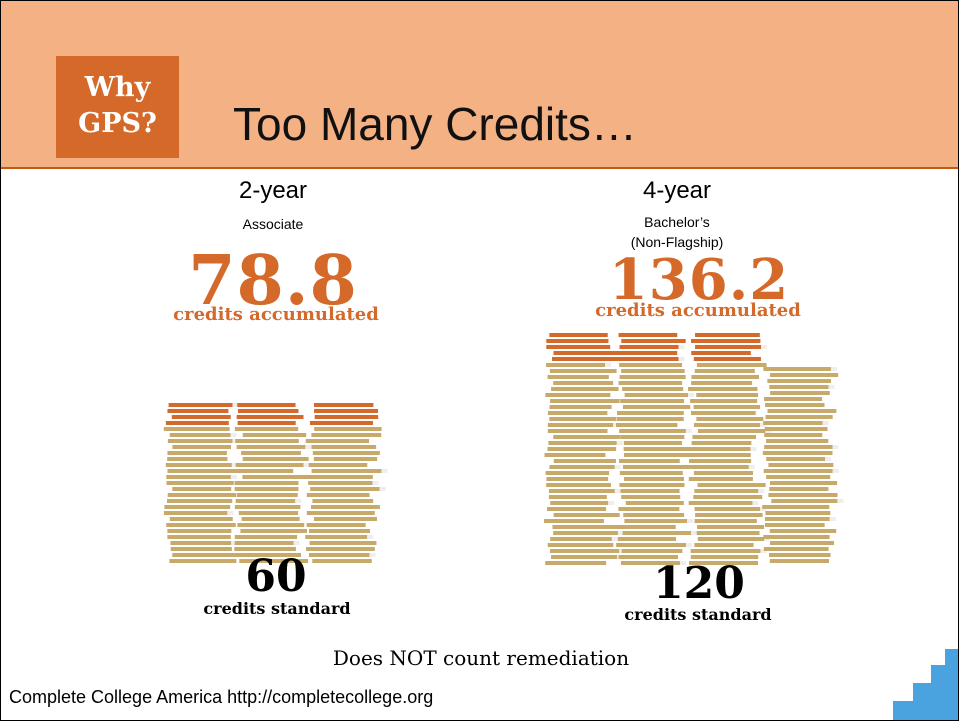  Describe the element at coordinates (698, 614) in the screenshot. I see `standard-caption: credits standard` at that location.